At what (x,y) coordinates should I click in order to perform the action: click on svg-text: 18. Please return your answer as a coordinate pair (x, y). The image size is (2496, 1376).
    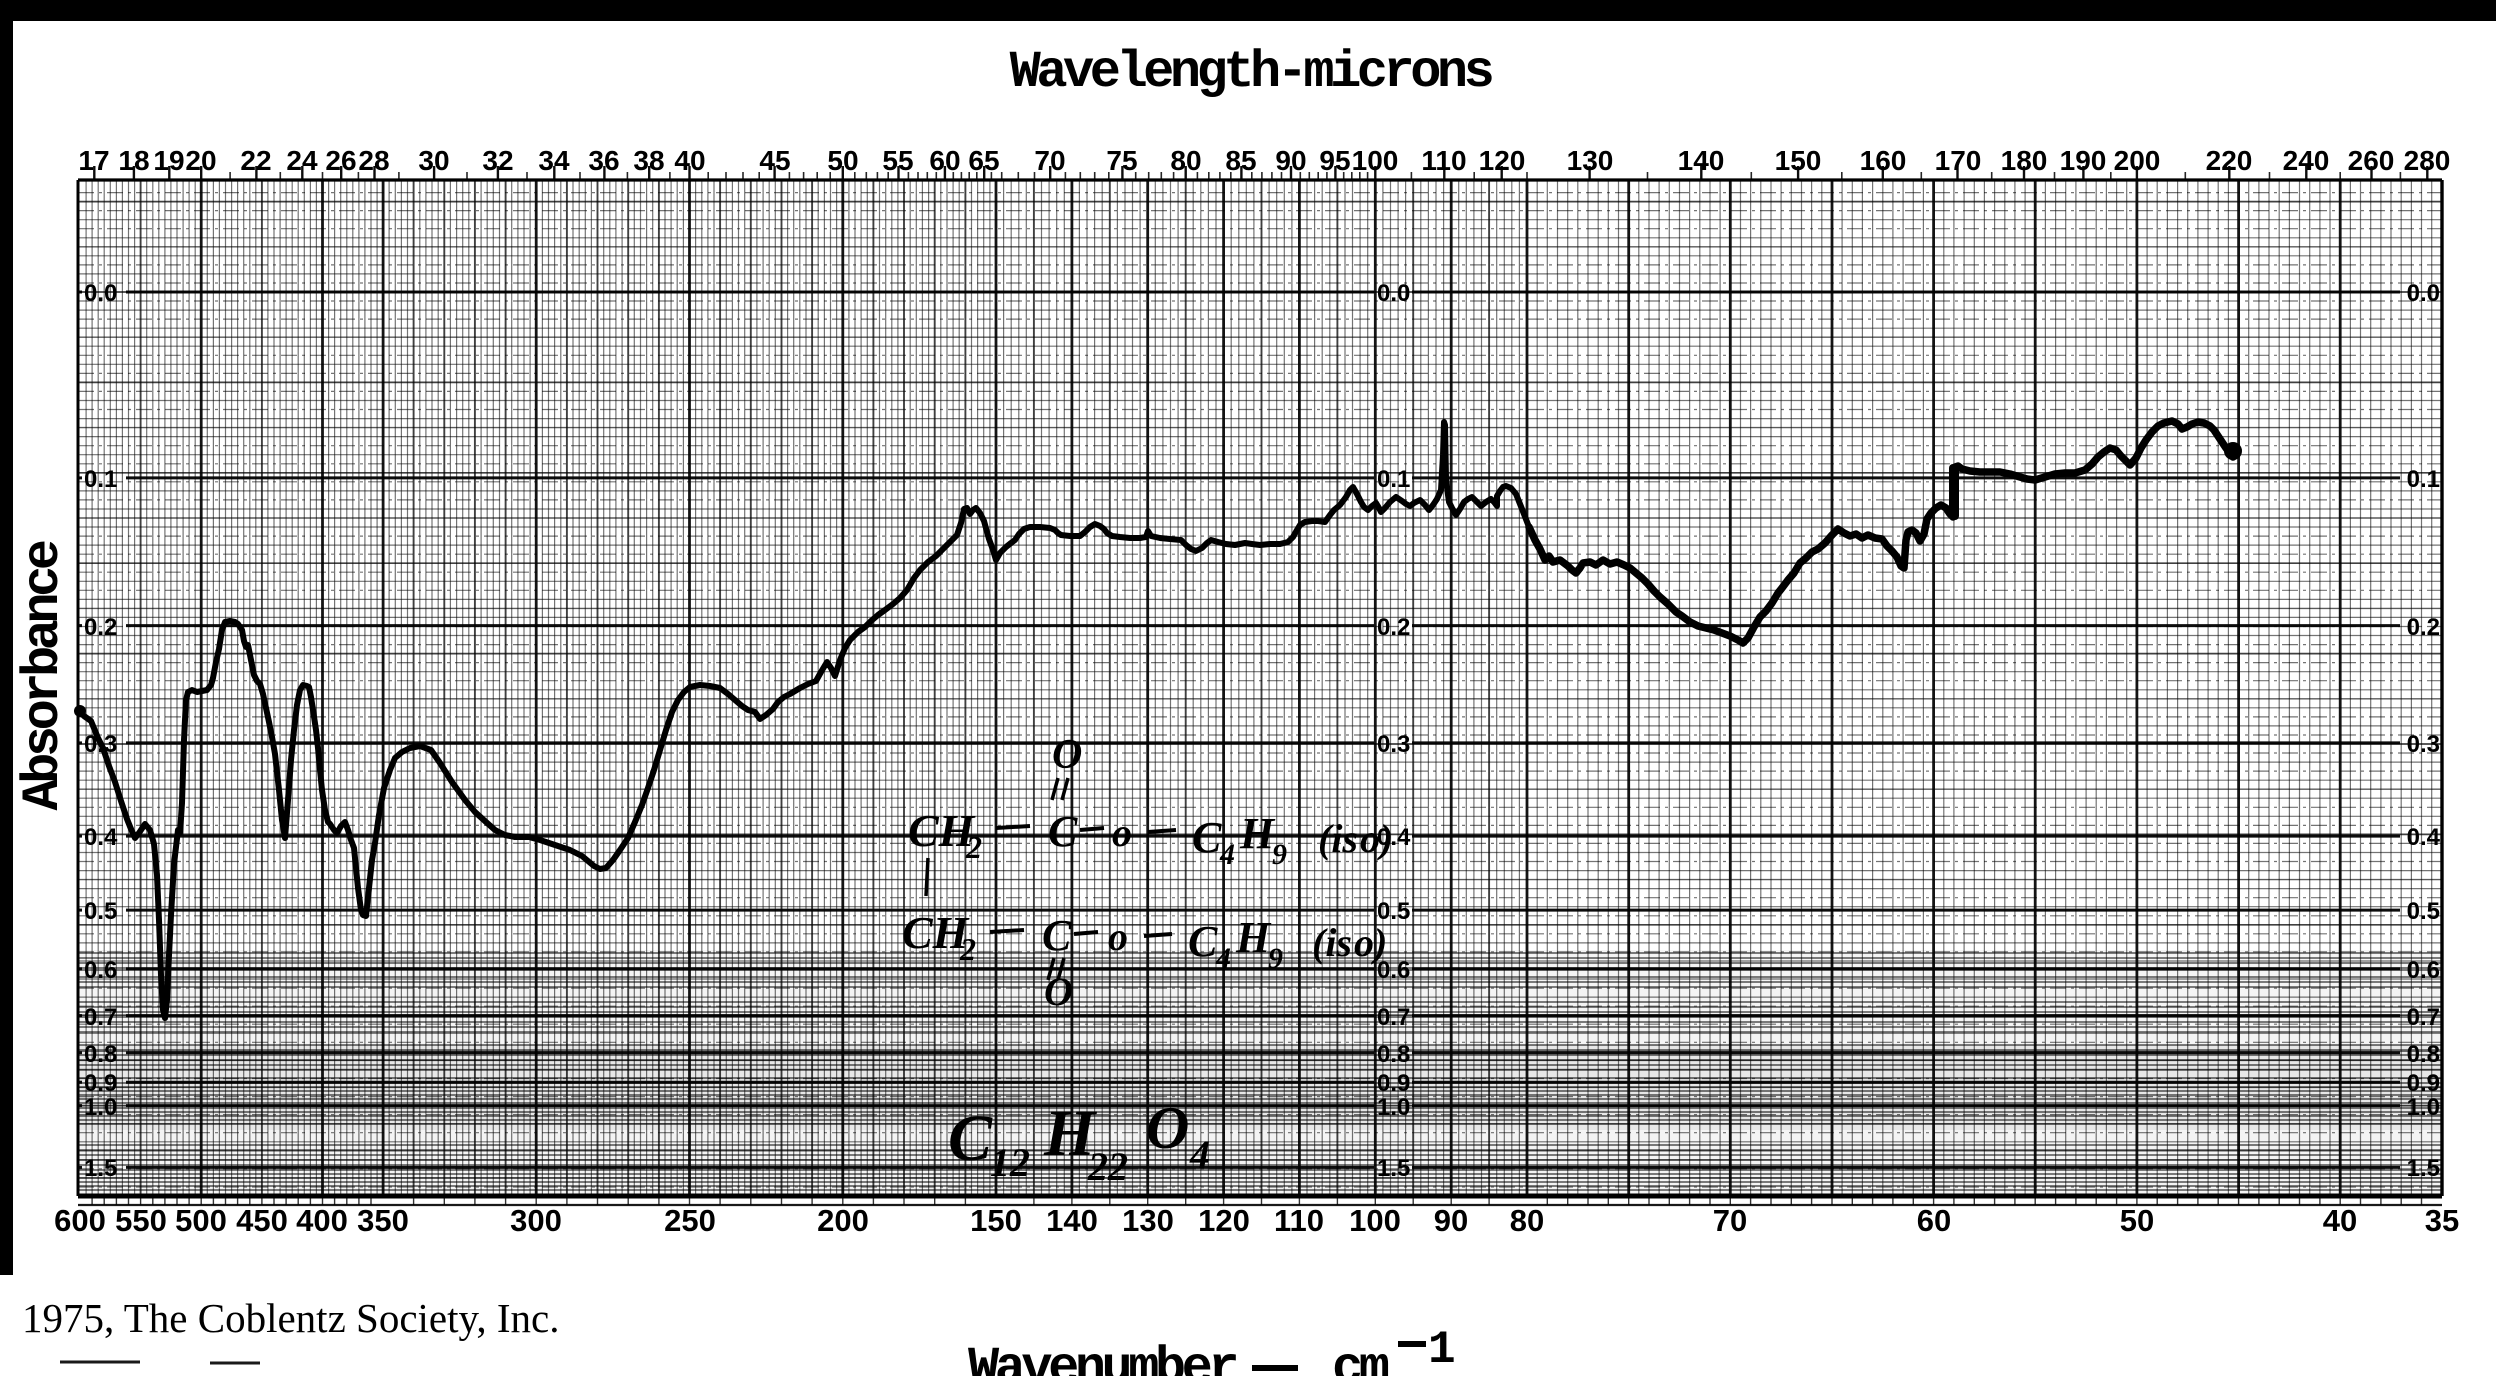
    Looking at the image, I should click on (133, 160).